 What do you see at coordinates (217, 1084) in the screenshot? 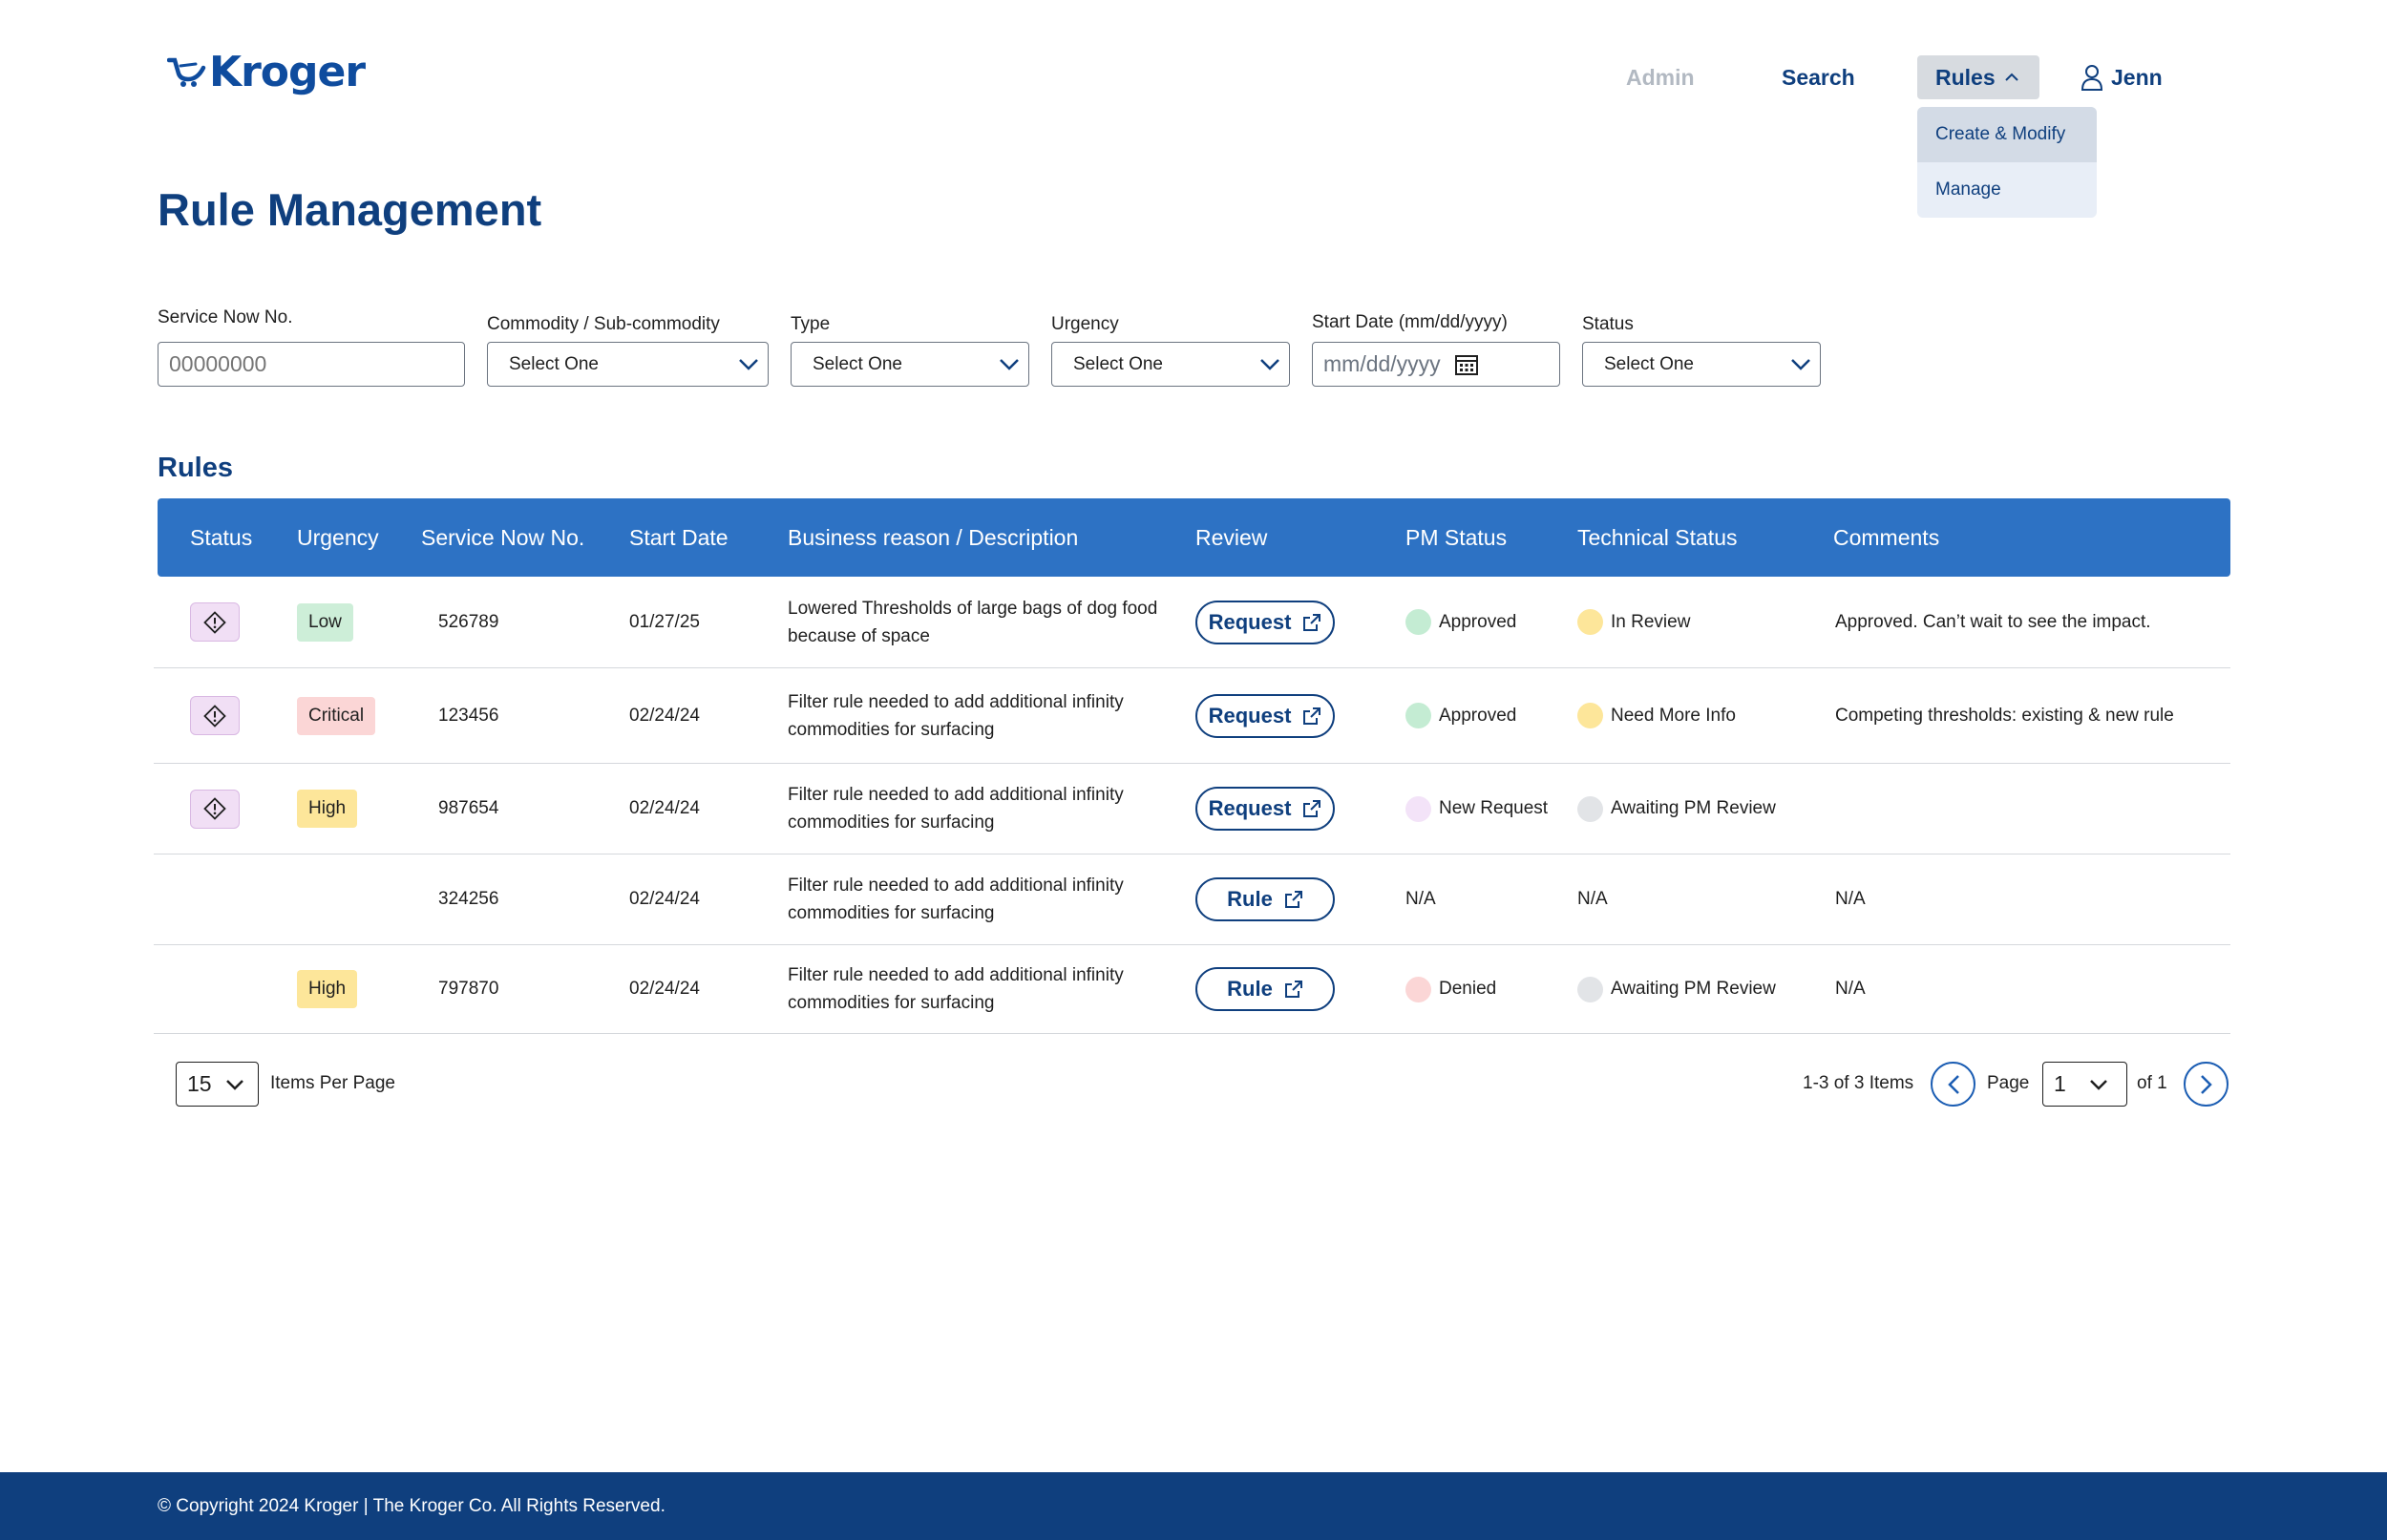
I see `items-per-page-select: 15` at bounding box center [217, 1084].